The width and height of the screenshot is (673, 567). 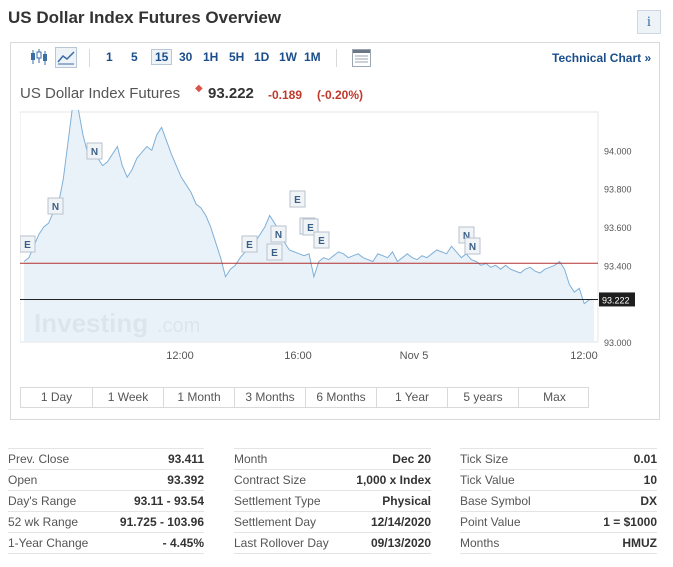 What do you see at coordinates (649, 22) in the screenshot?
I see `info-icon: i` at bounding box center [649, 22].